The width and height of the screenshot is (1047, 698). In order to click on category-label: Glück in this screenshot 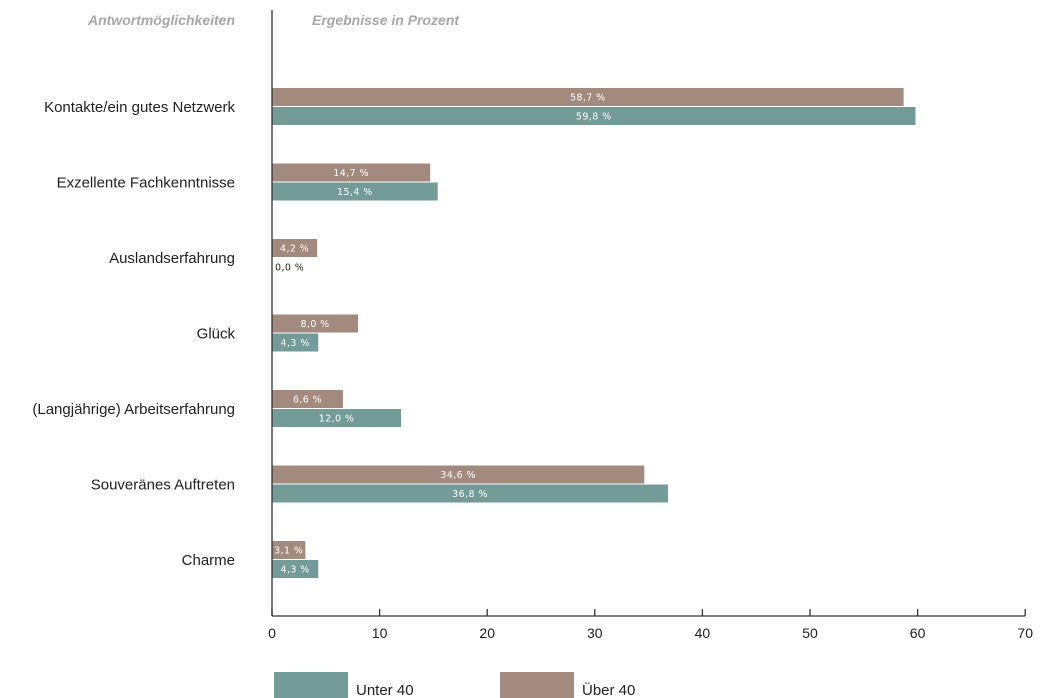, I will do `click(216, 334)`.